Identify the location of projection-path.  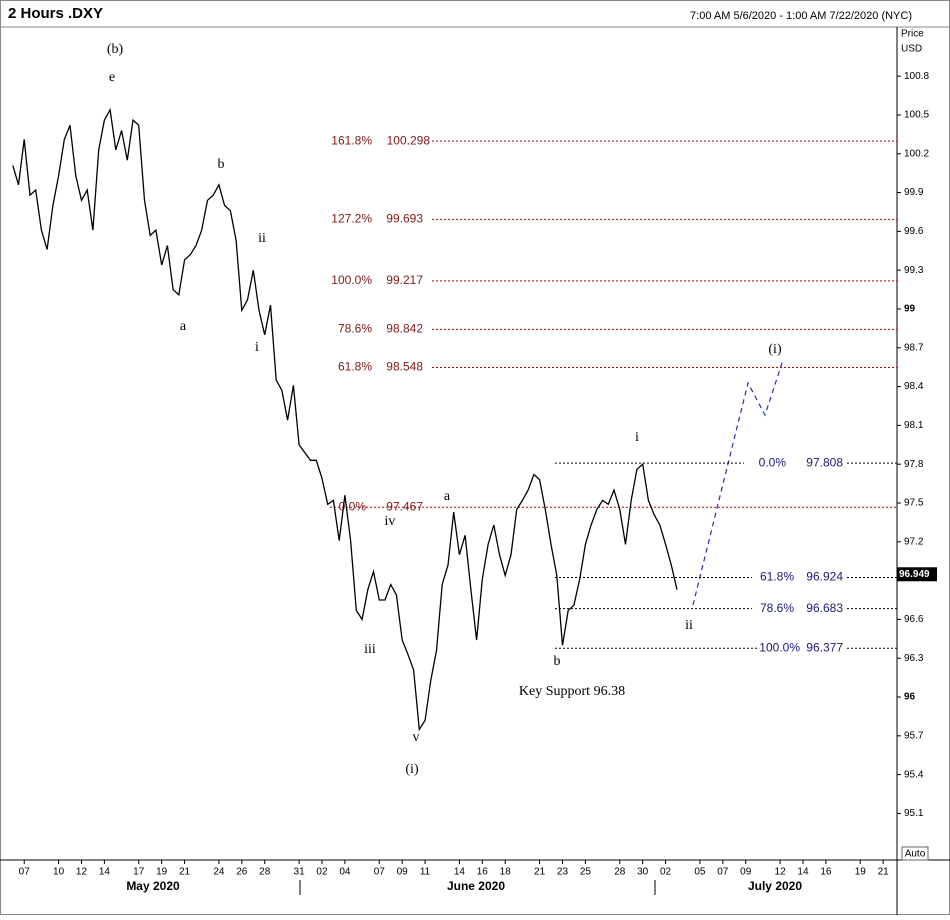
(738, 482).